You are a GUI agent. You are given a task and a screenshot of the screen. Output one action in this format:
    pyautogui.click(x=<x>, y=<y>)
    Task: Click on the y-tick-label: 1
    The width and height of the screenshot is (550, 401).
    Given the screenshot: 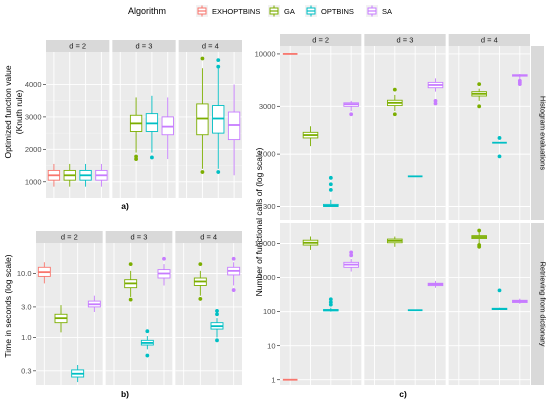 What is the action you would take?
    pyautogui.click(x=273, y=379)
    